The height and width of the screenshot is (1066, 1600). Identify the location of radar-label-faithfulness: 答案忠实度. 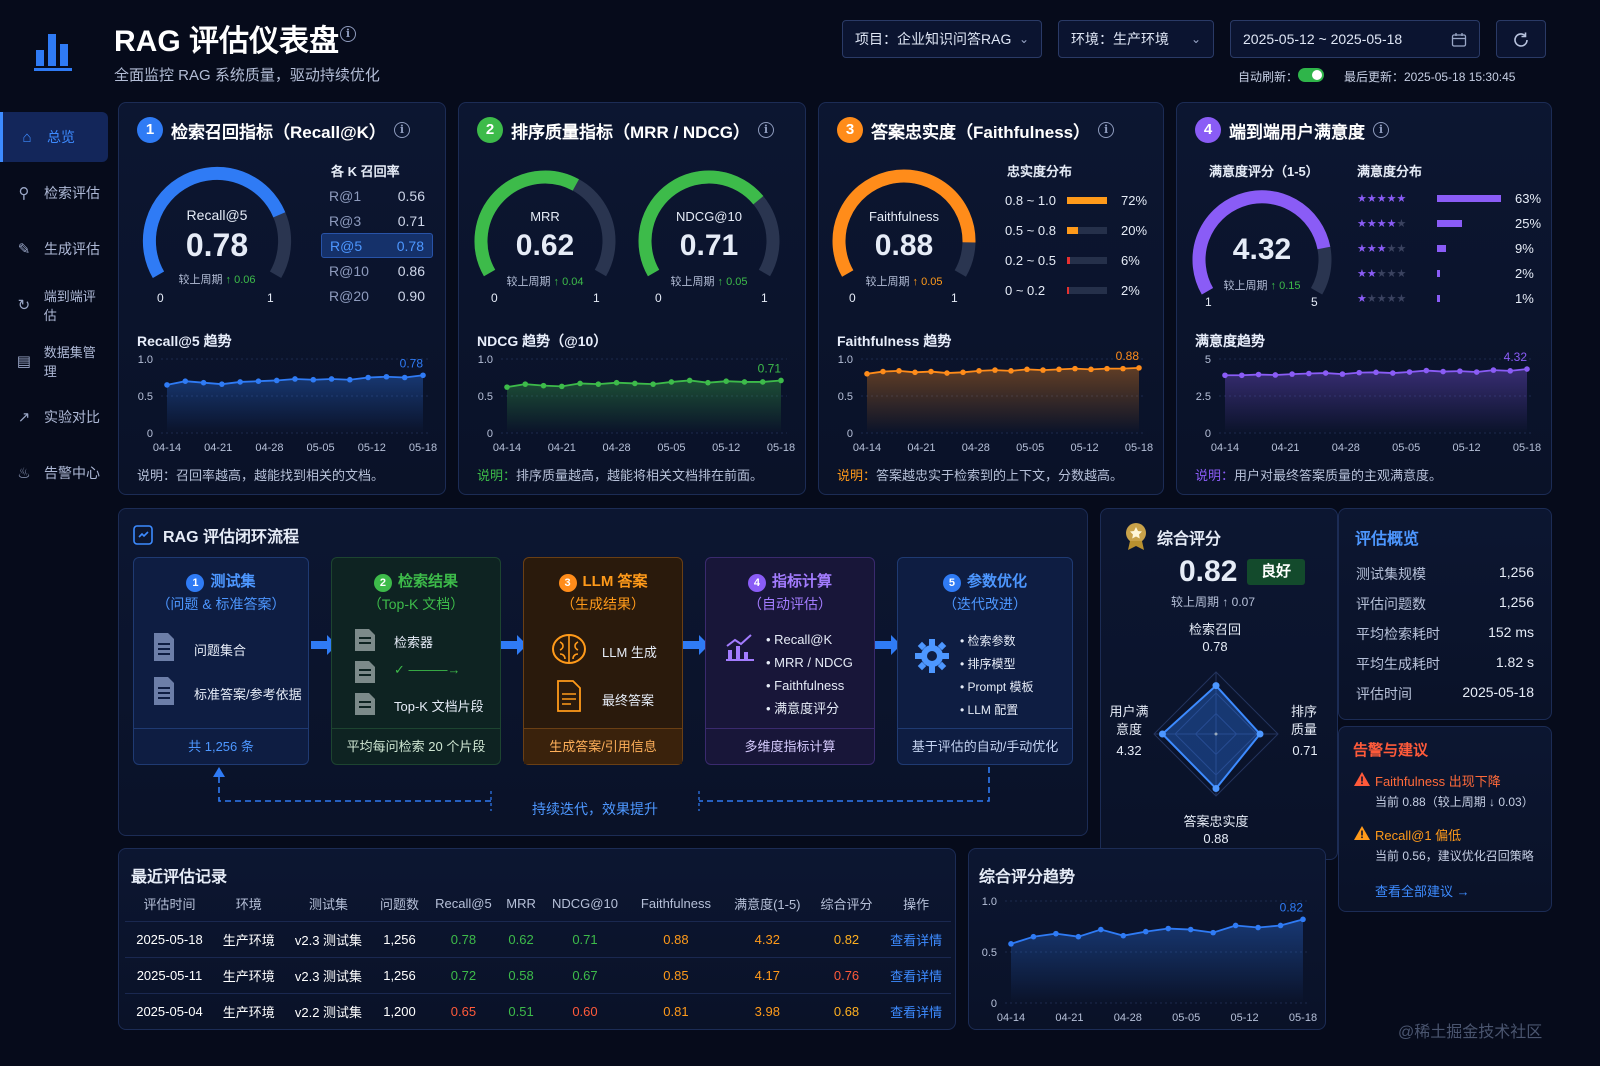
(1216, 821).